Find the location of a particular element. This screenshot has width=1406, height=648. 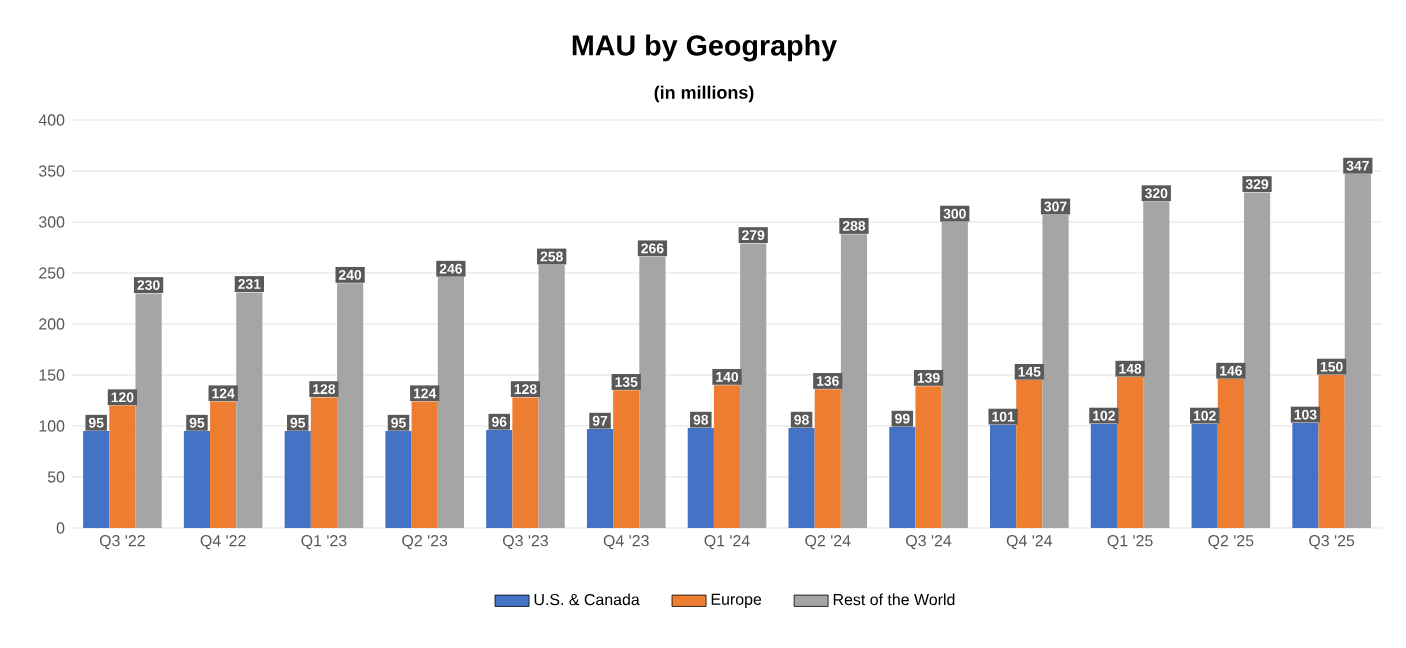

chart-title: MAU by Geography is located at coordinates (704, 48).